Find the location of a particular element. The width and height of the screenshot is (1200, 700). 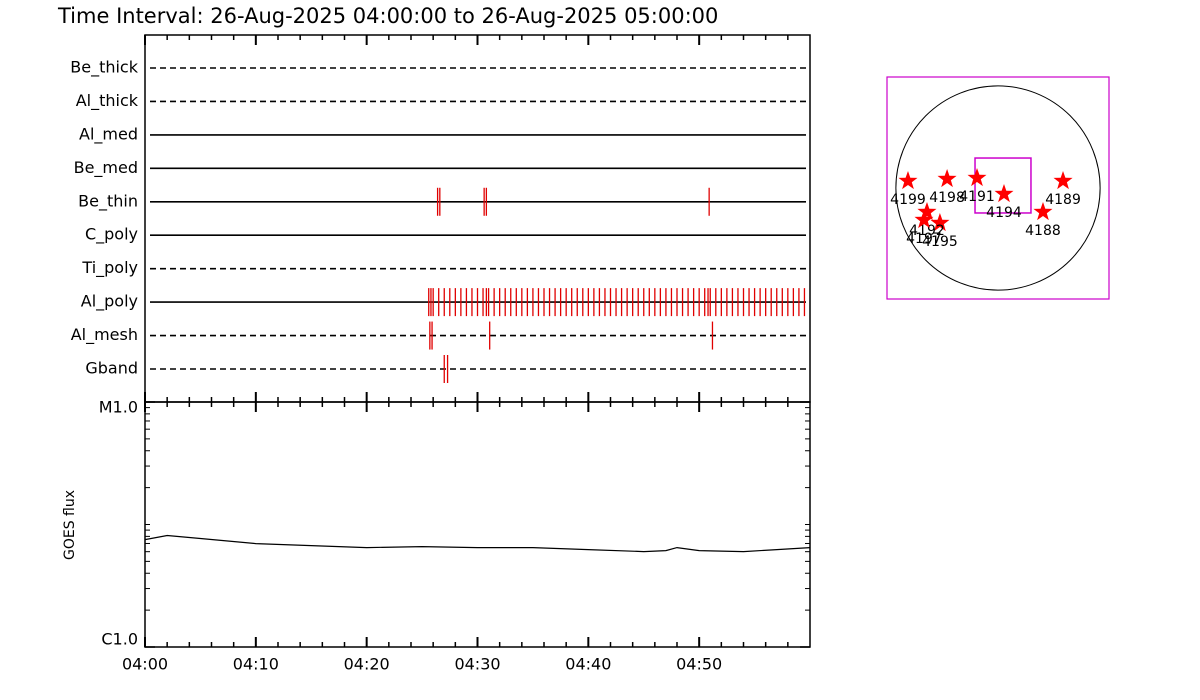

row-label: Gband is located at coordinates (111, 368).